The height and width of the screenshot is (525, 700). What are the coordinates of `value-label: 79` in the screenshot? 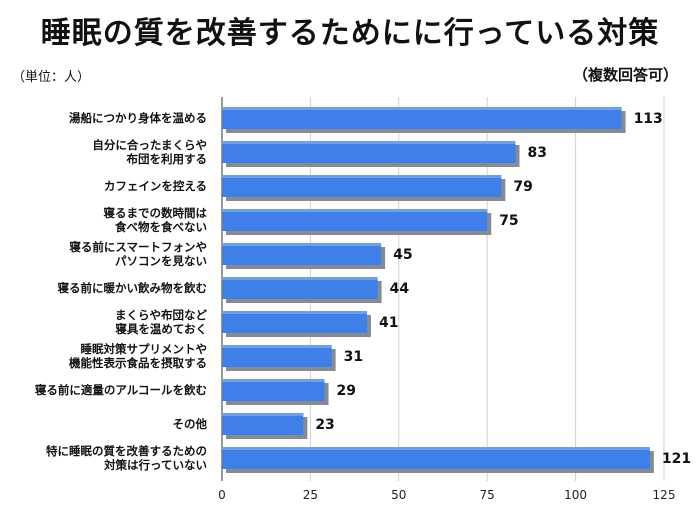 It's located at (522, 187).